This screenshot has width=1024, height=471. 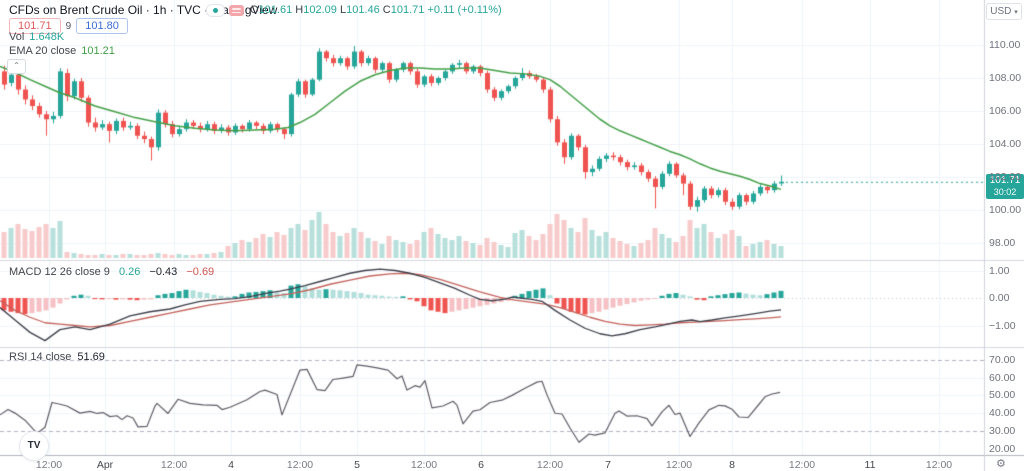 I want to click on time-axis-label: 8, so click(x=732, y=465).